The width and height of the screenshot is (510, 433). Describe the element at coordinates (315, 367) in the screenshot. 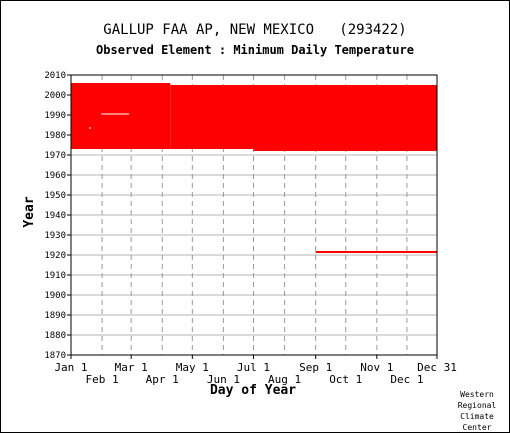

I see `x-tick-label: Sep 1` at that location.